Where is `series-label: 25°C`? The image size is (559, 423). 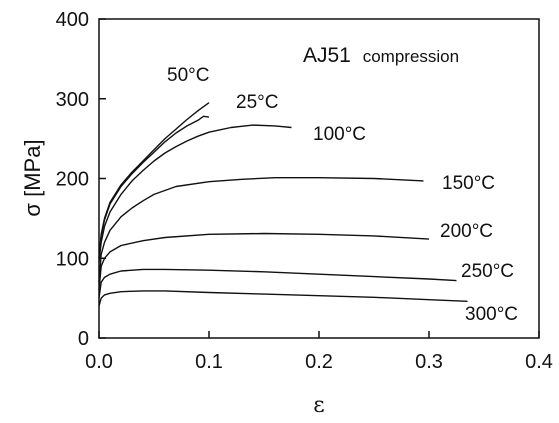
series-label: 25°C is located at coordinates (257, 102).